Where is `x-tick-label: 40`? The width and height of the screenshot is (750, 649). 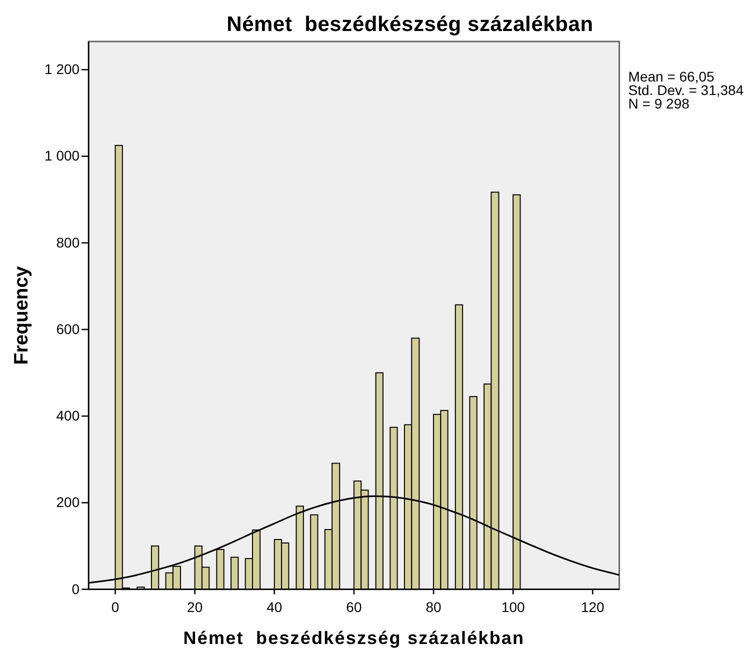 x-tick-label: 40 is located at coordinates (274, 607).